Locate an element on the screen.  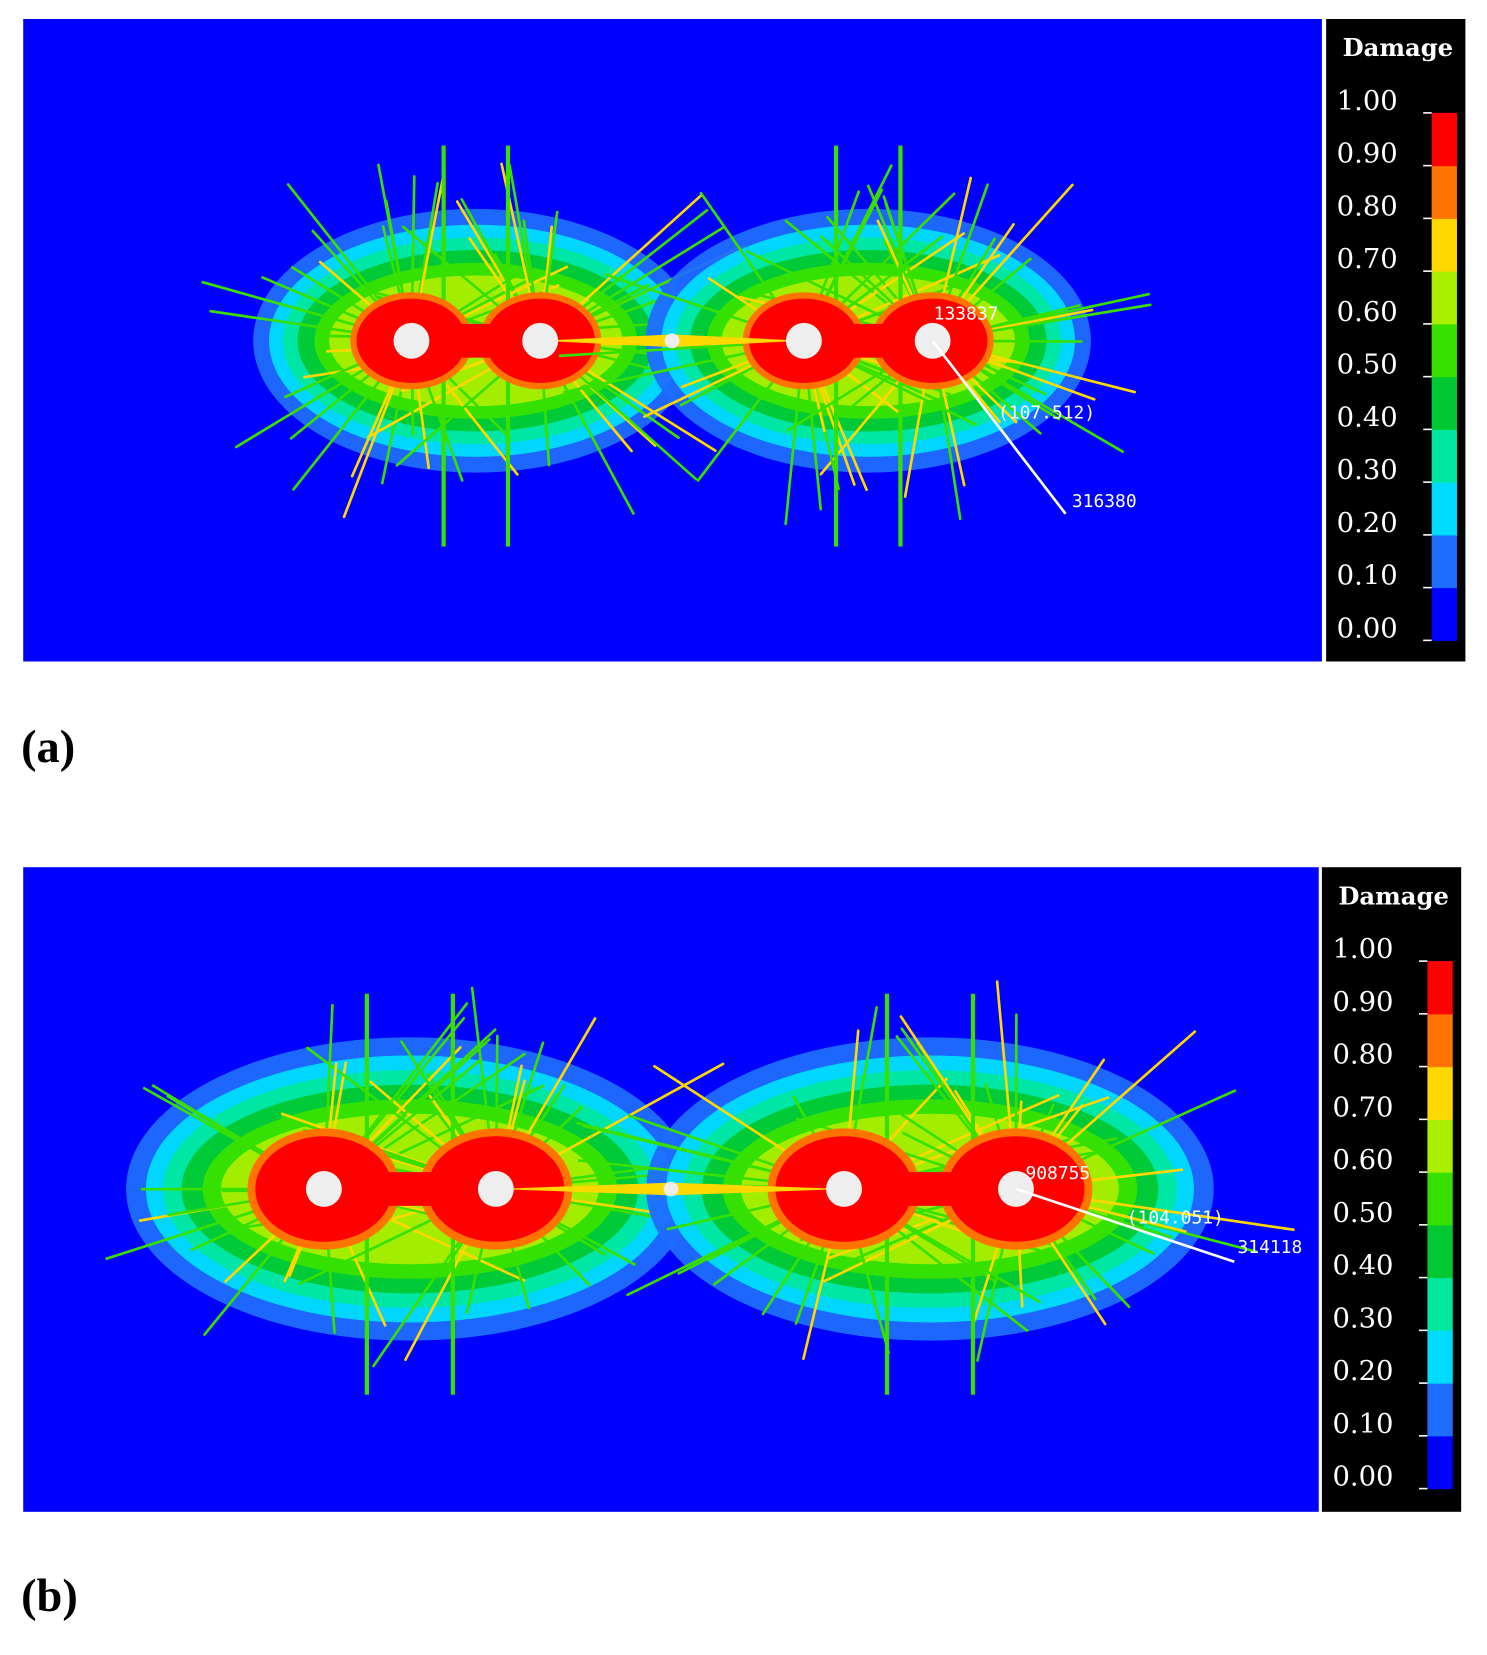
annotation: (107.512) is located at coordinates (1046, 413).